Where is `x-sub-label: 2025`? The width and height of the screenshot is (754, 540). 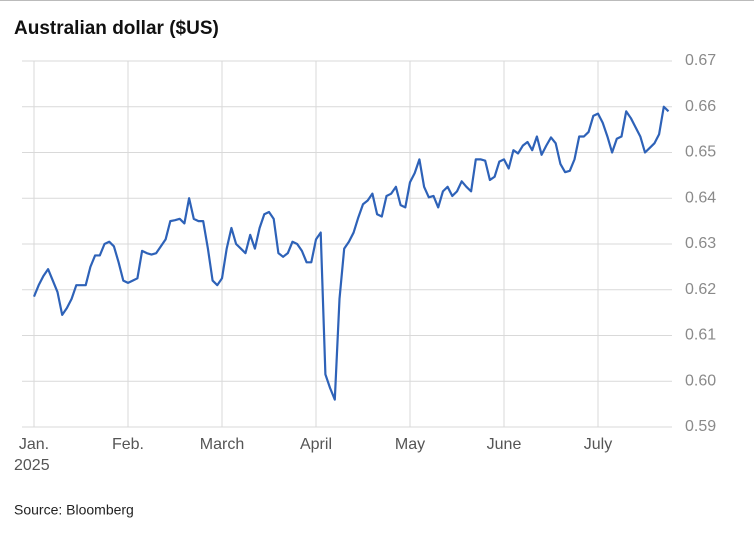 x-sub-label: 2025 is located at coordinates (32, 465).